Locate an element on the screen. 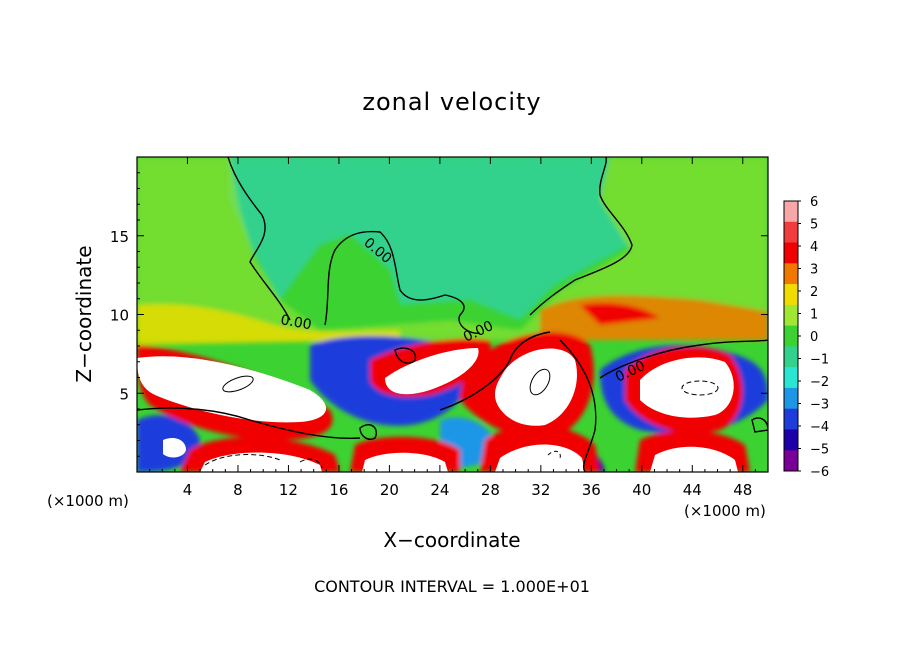 The image size is (904, 654). contour-center-lower is located at coordinates (495, 371).